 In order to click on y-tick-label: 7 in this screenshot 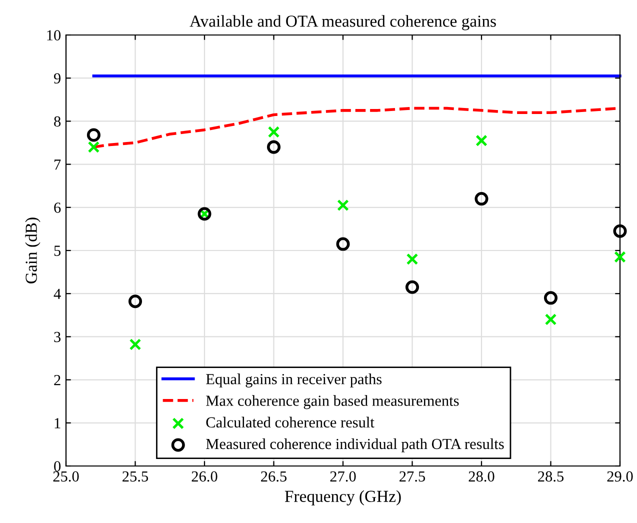, I will do `click(57, 165)`.